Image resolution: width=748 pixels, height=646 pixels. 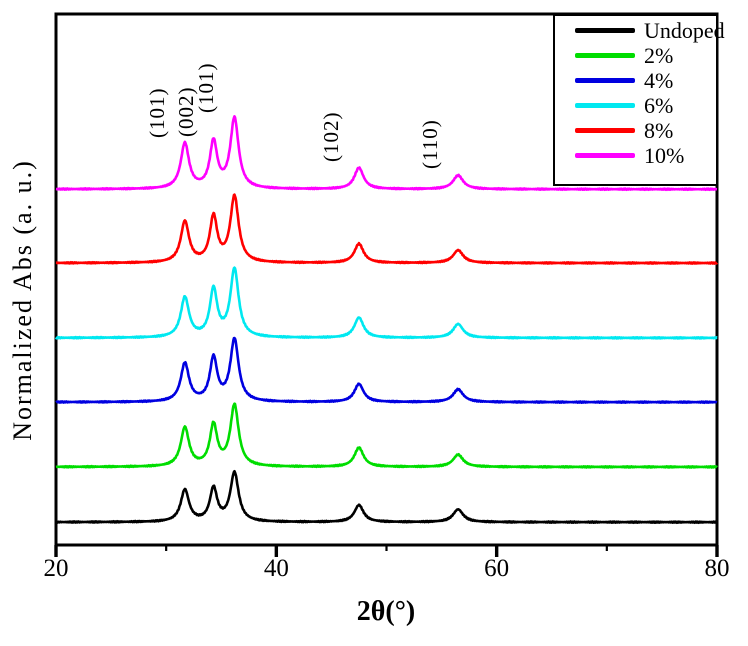 I want to click on legend-item-8-: 8%, so click(x=635, y=130).